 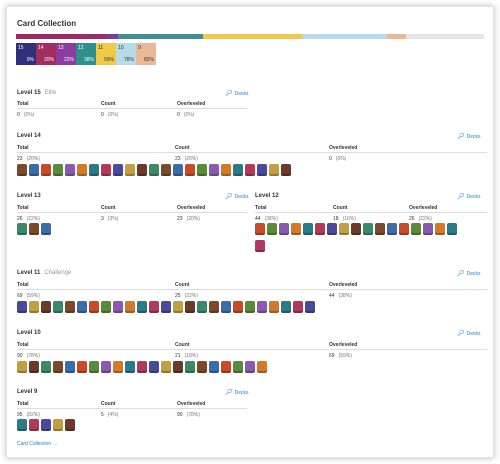 What do you see at coordinates (237, 197) in the screenshot?
I see `level-13-decks-link: 🔎︎ Decks` at bounding box center [237, 197].